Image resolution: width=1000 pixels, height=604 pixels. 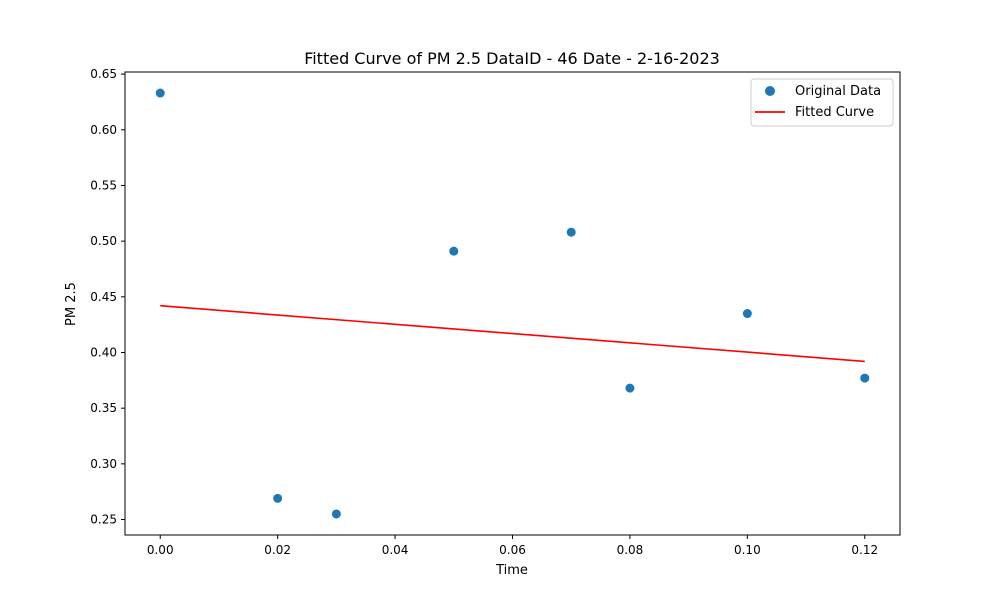 What do you see at coordinates (103, 297) in the screenshot?
I see `y-tick-label: 0.45` at bounding box center [103, 297].